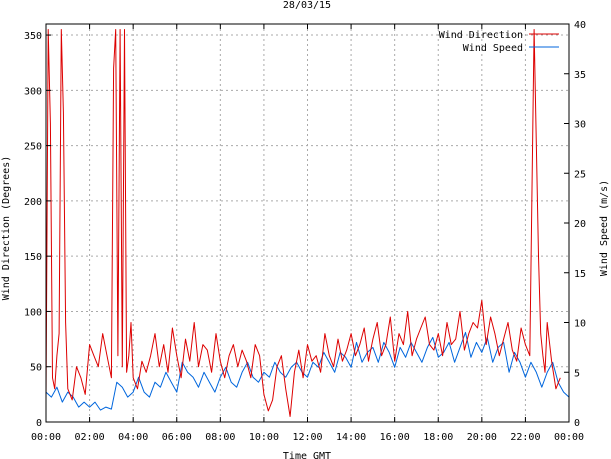 The height and width of the screenshot is (459, 611). I want to click on x-tick-label: 16:00, so click(395, 437).